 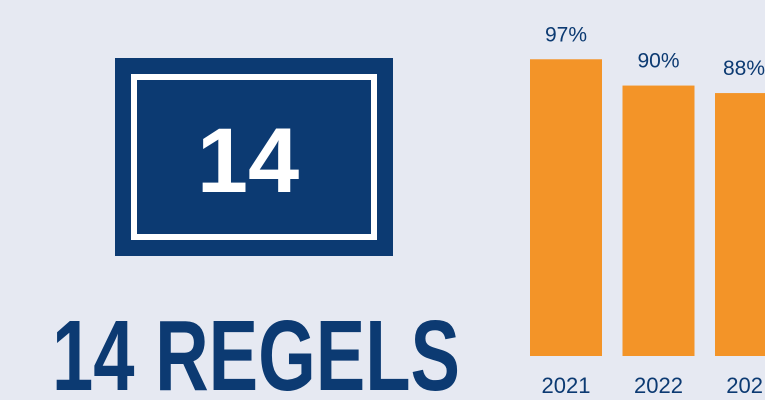 I want to click on badge-number: 14, so click(x=248, y=161).